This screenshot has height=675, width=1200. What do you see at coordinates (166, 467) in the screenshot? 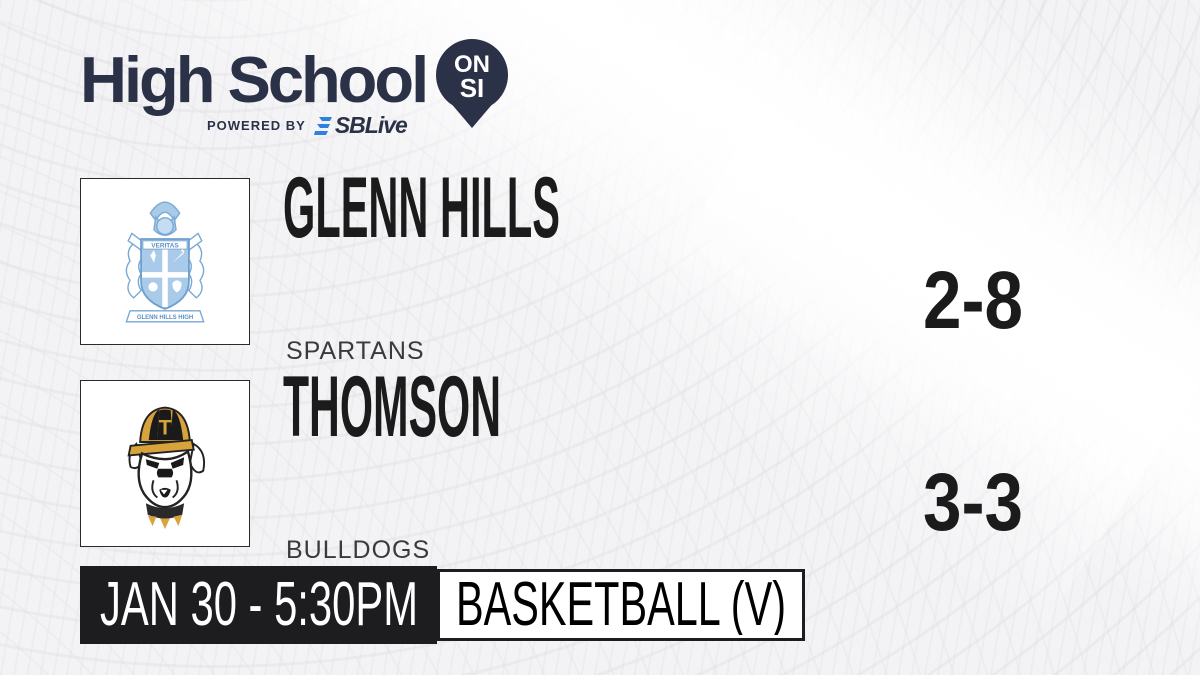
I see `thomson-bulldog-logo: T` at bounding box center [166, 467].